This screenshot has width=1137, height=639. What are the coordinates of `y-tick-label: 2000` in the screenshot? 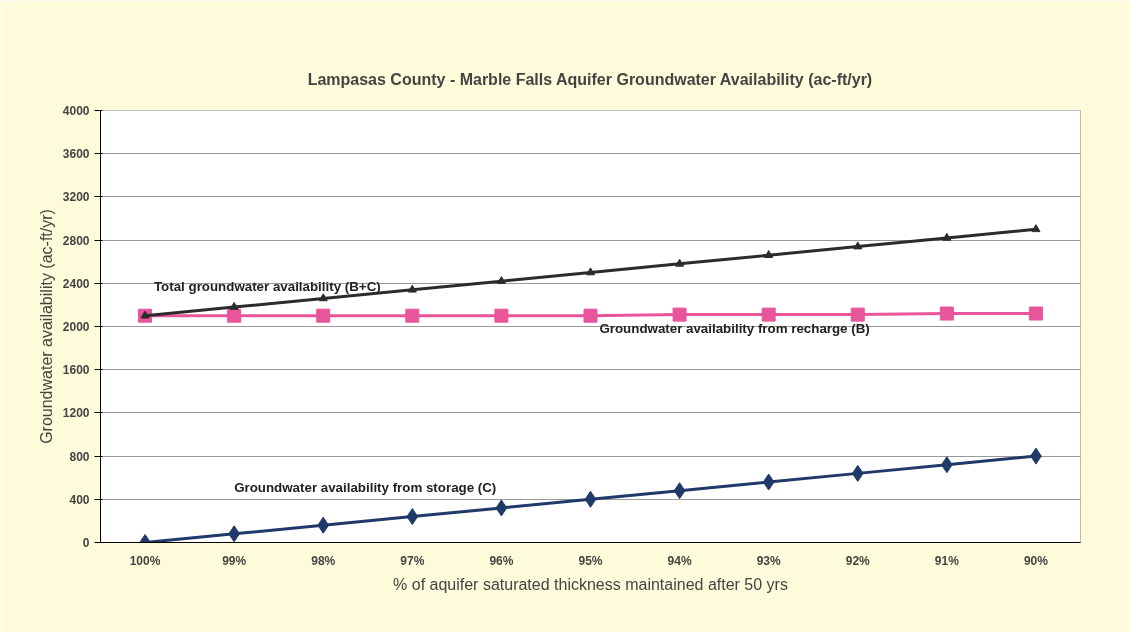 It's located at (76, 327).